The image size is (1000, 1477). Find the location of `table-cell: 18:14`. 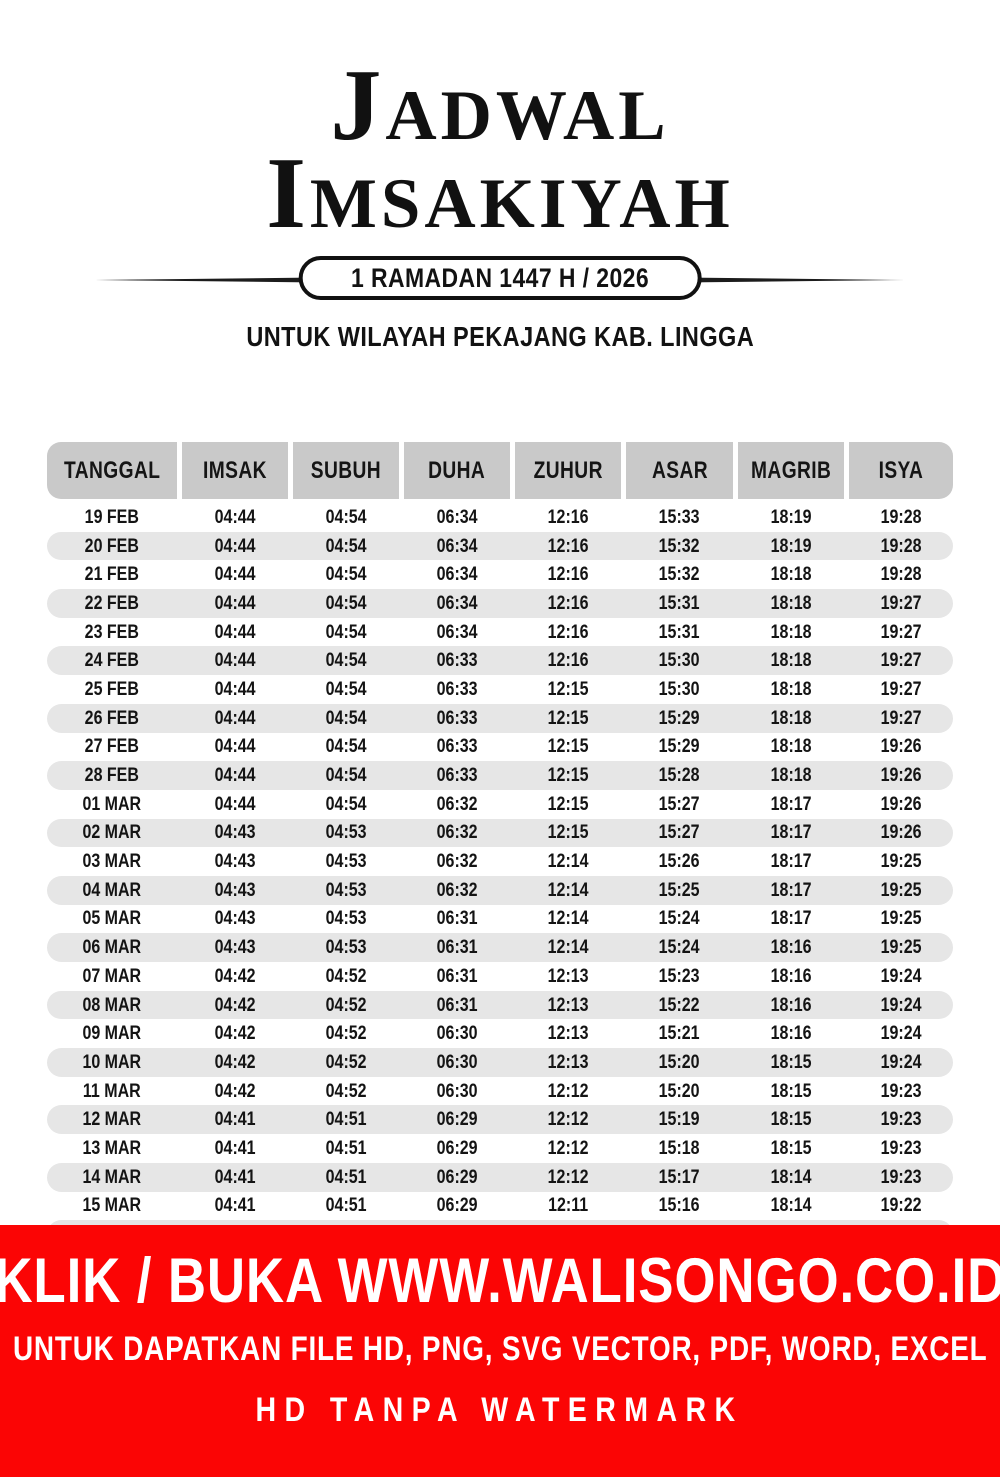

table-cell: 18:14 is located at coordinates (791, 1205).